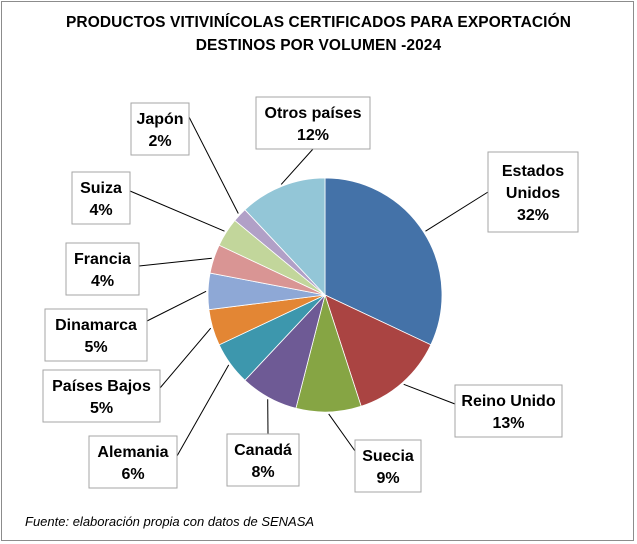 The width and height of the screenshot is (637, 544). I want to click on slice-value-label: 32%, so click(533, 215).